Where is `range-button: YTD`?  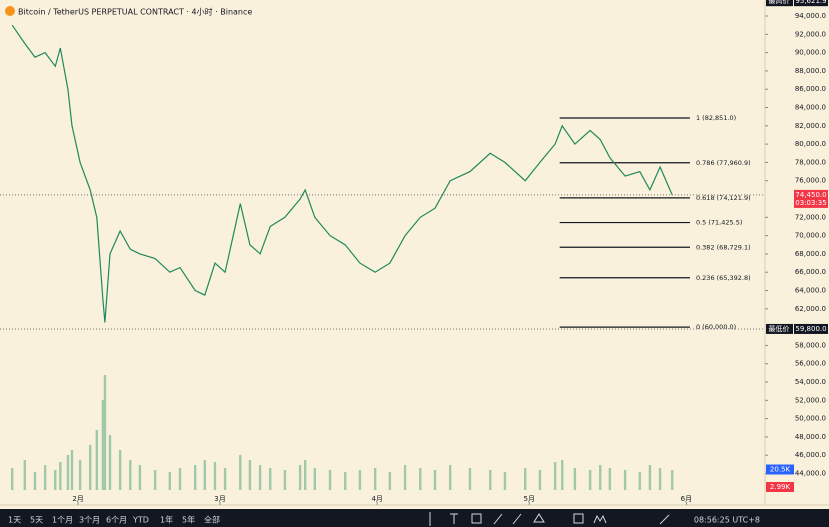 range-button: YTD is located at coordinates (140, 520).